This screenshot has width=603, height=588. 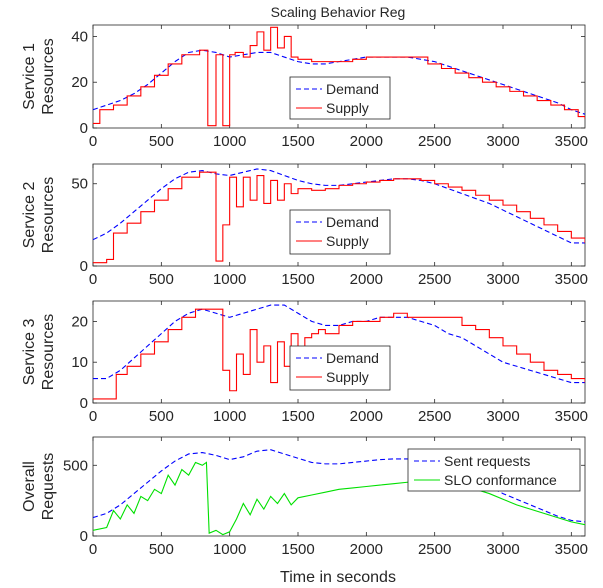 I want to click on y-tick-label: 50, so click(x=79, y=184).